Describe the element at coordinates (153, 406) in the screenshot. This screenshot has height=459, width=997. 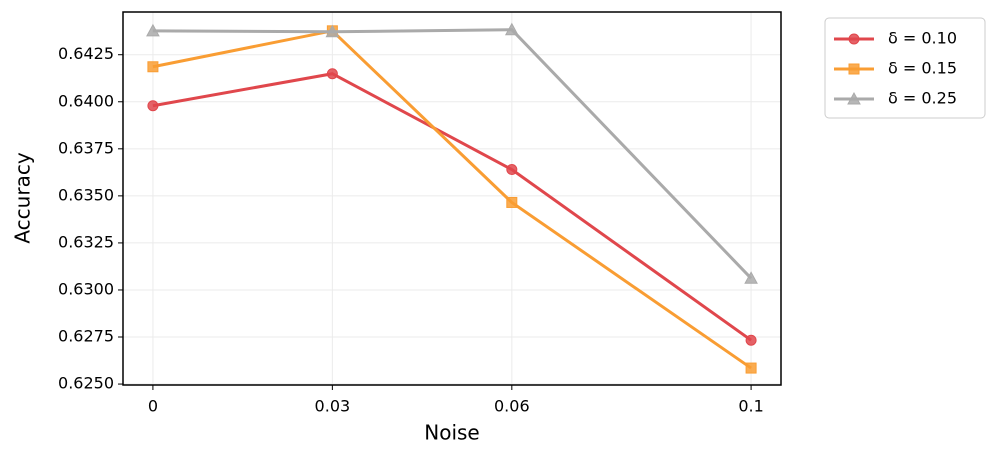
I see `x-tick-label: 0` at that location.